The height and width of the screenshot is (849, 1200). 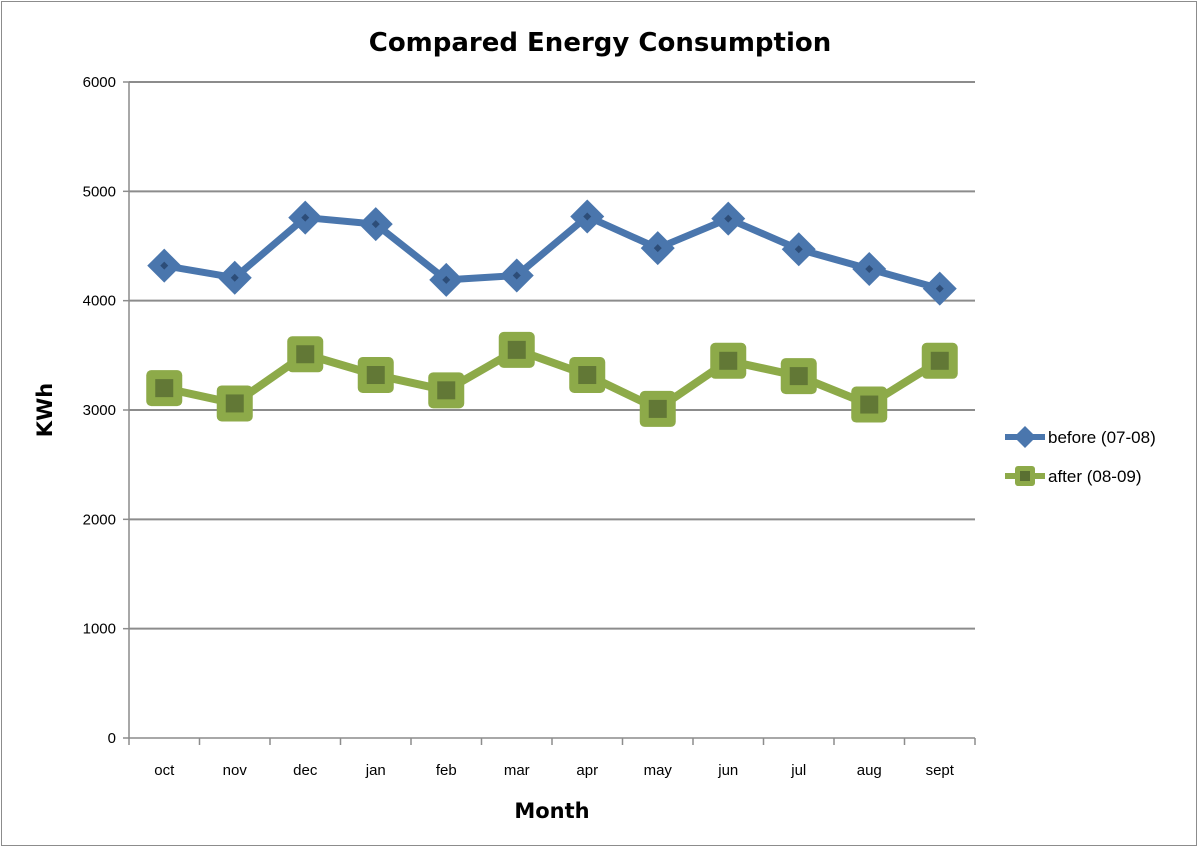 What do you see at coordinates (164, 770) in the screenshot?
I see `x-tick-label: oct` at bounding box center [164, 770].